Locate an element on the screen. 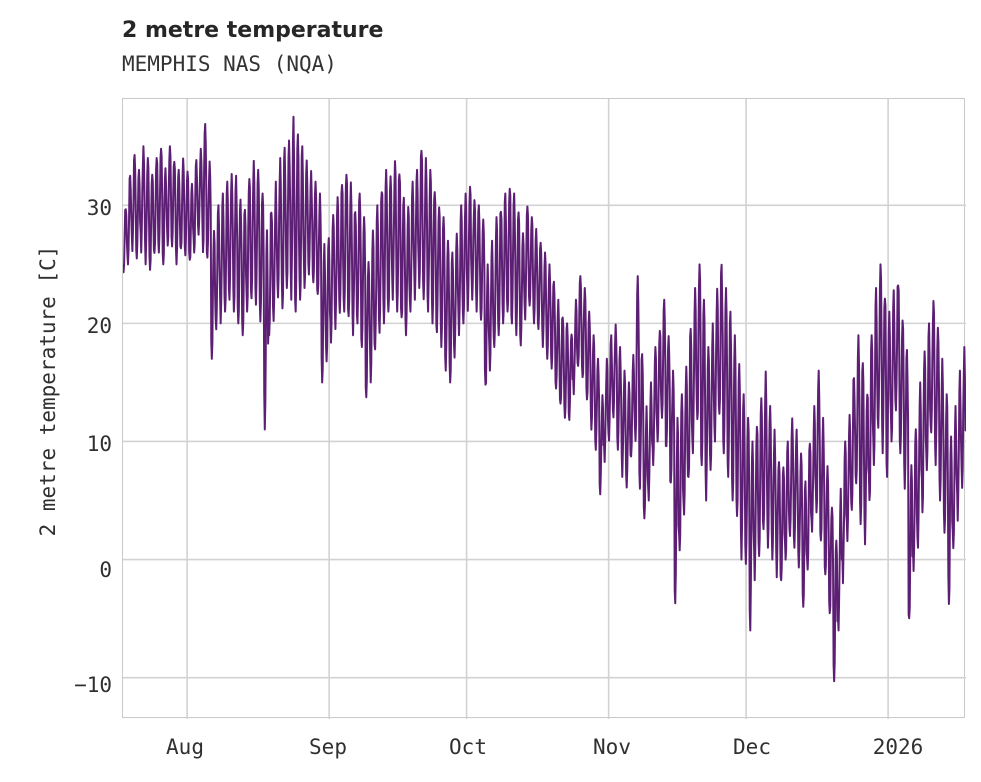 The width and height of the screenshot is (981, 782). y-axis-tick-labels: 30 20 10 0 −10 is located at coordinates (56, 391).